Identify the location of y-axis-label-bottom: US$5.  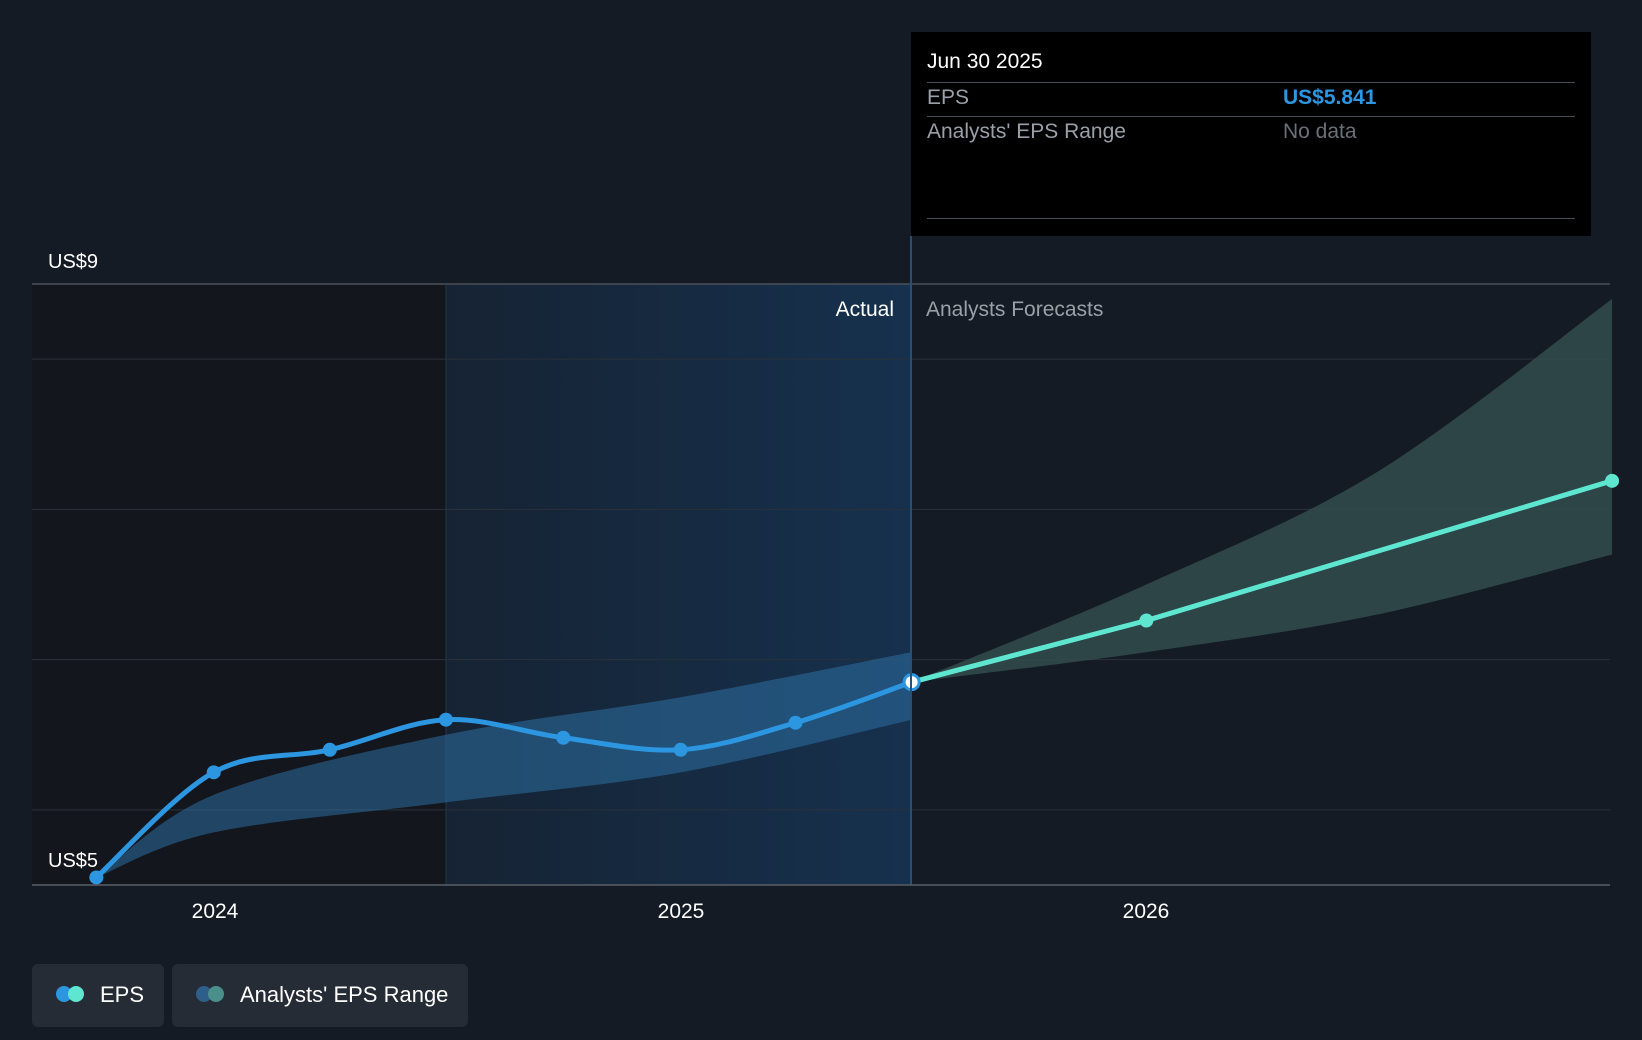
(73, 861).